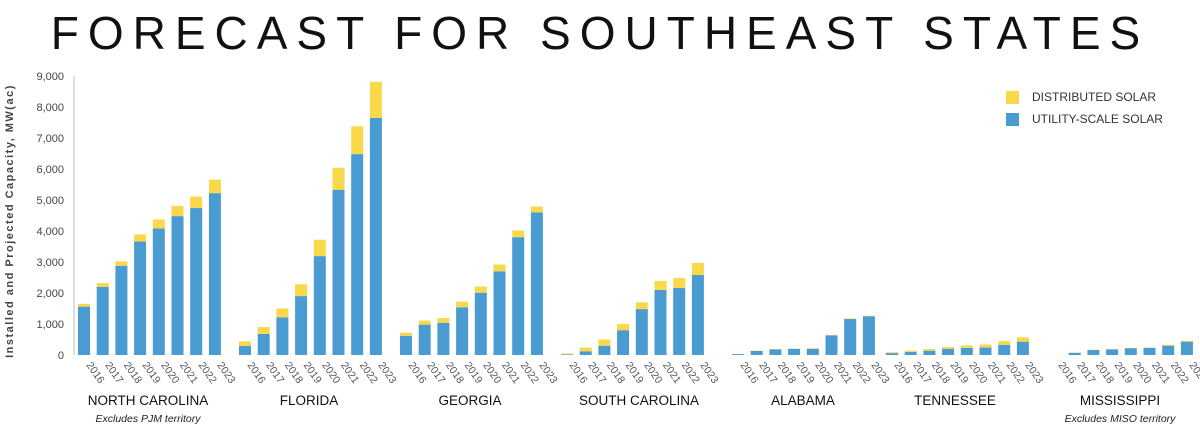  What do you see at coordinates (600, 33) in the screenshot?
I see `chart-title: FORECAST FOR SOUTHEAST STATES` at bounding box center [600, 33].